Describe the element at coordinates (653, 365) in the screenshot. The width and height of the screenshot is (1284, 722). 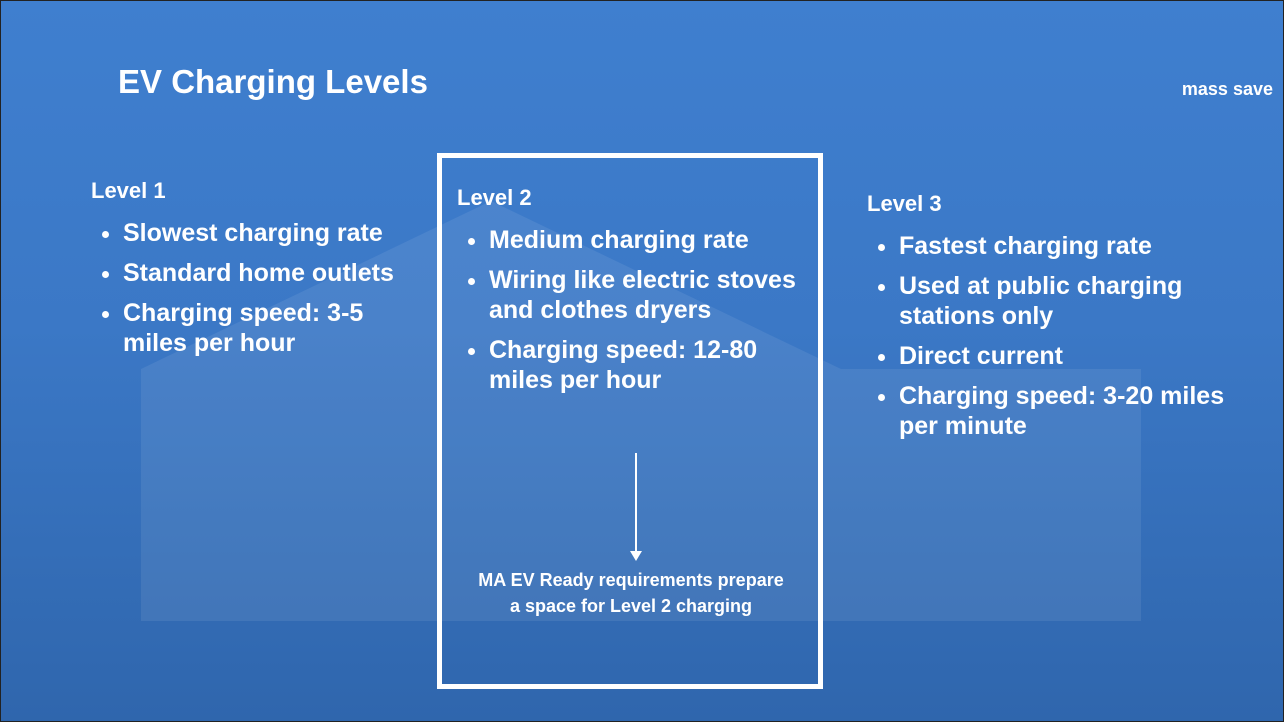
I see `bullet: Charging speed: 12-80 miles per hour` at that location.